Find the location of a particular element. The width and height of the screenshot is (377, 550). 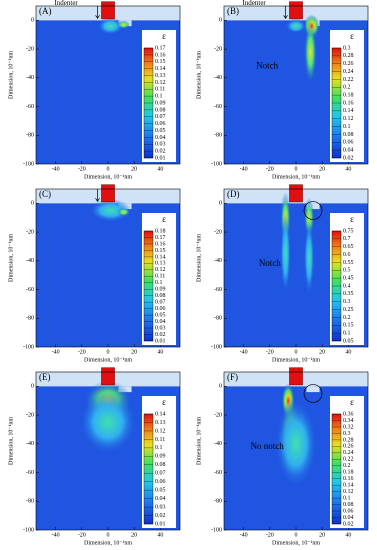

colorbar is located at coordinates (336, 469).